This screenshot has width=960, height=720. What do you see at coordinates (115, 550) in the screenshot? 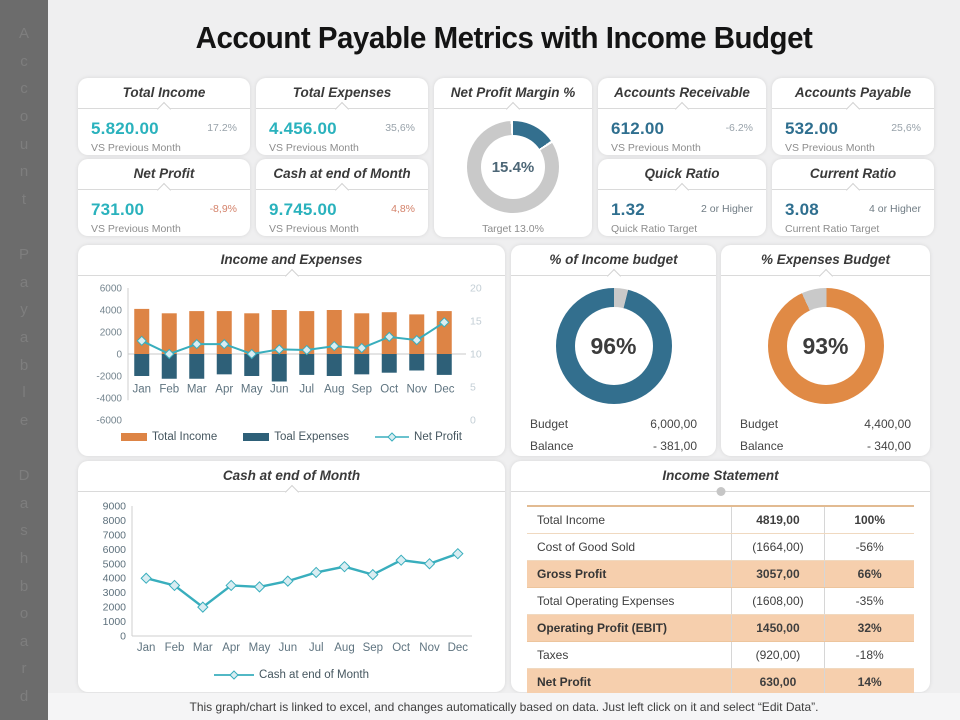
I see `axis-label: 6000` at bounding box center [115, 550].